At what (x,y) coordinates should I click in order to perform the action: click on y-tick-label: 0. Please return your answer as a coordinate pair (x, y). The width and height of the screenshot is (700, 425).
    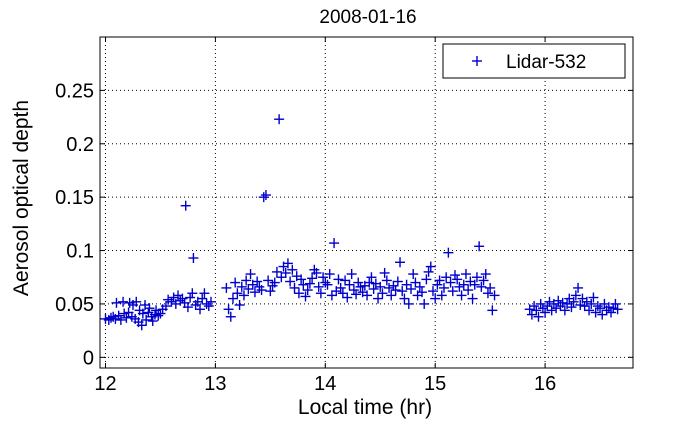
    Looking at the image, I should click on (88, 358).